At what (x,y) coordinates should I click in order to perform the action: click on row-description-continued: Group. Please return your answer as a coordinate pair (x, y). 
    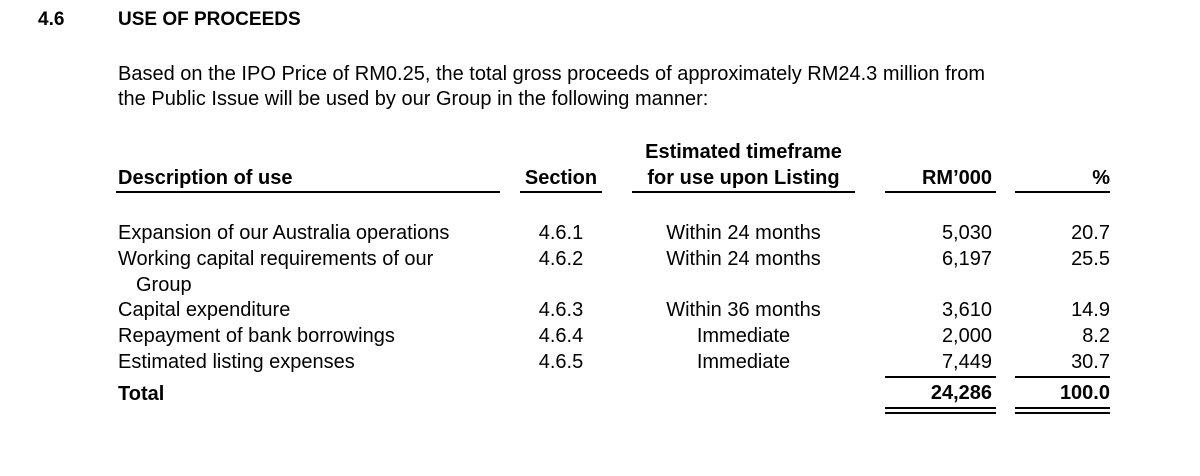
    Looking at the image, I should click on (164, 285).